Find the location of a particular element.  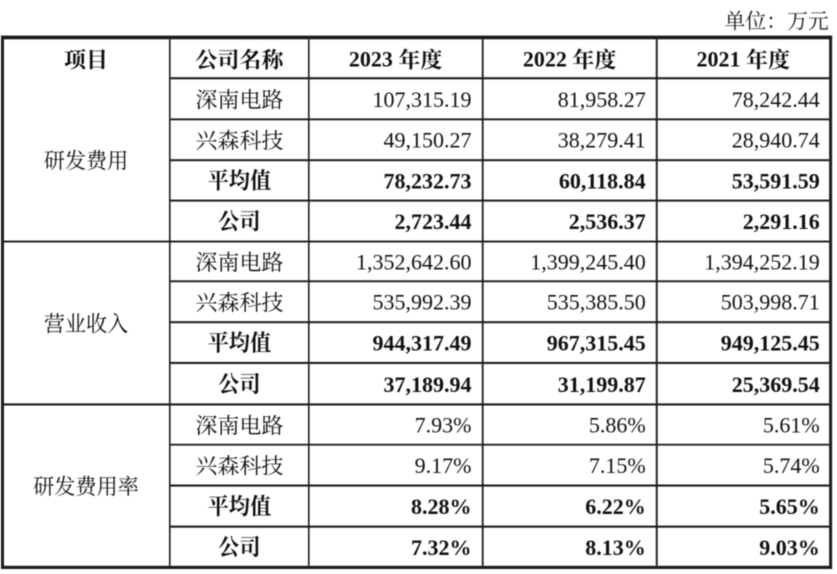

svg-text: 535,992.39 is located at coordinates (422, 302).